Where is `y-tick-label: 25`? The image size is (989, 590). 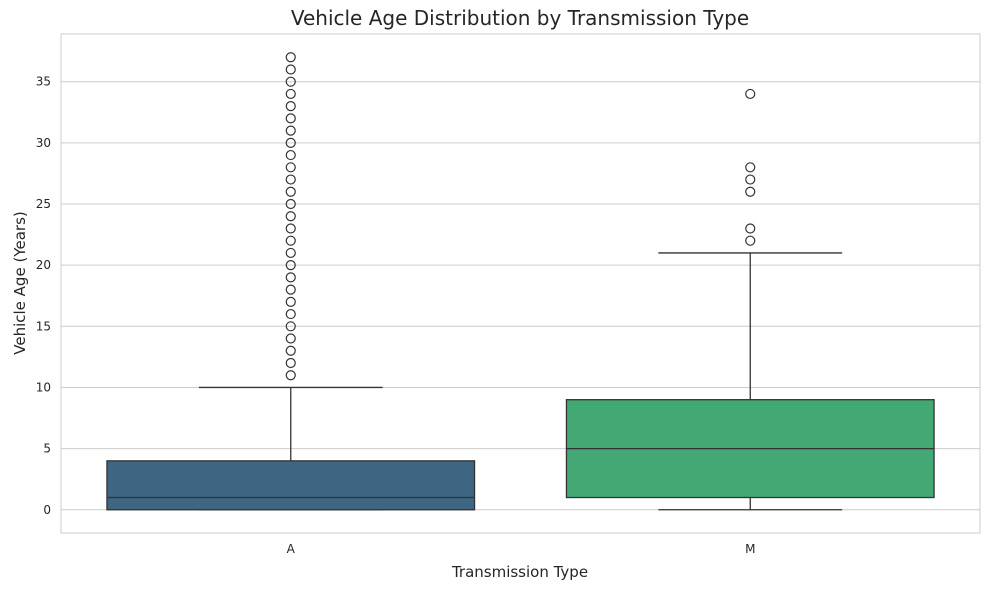 y-tick-label: 25 is located at coordinates (43, 204).